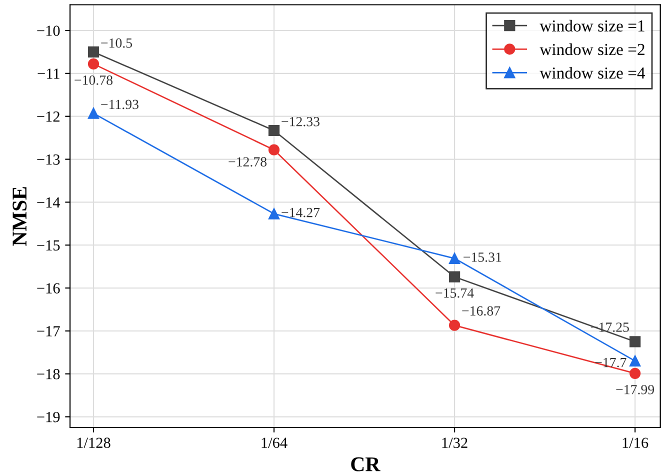 The image size is (667, 475). I want to click on data-label: −15.31, so click(483, 257).